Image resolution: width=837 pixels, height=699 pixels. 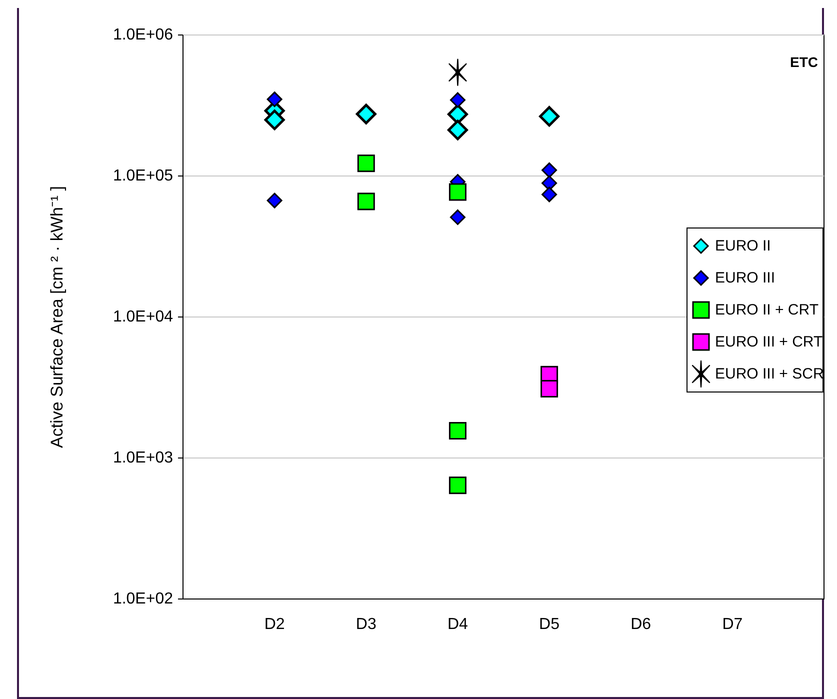 I want to click on x-tick-label: D4, so click(x=457, y=624).